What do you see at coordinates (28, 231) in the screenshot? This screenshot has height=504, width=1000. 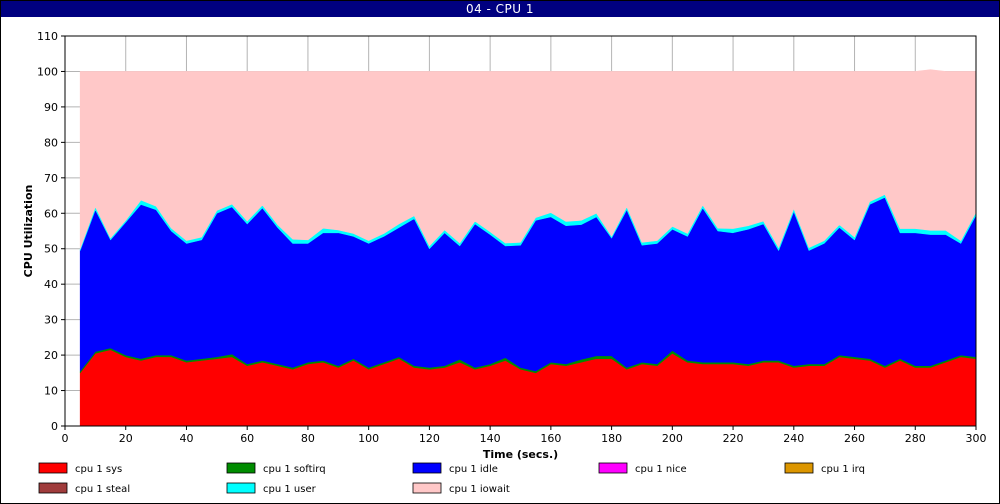 I see `y-axis-label: CPU Utilization` at bounding box center [28, 231].